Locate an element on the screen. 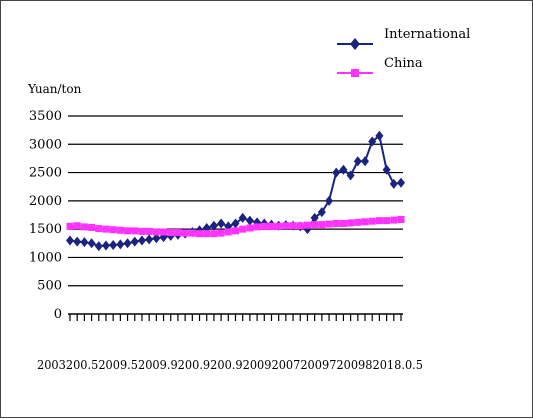 The width and height of the screenshot is (533, 419). y-tick-label-1000: 1000 is located at coordinates (45, 257).